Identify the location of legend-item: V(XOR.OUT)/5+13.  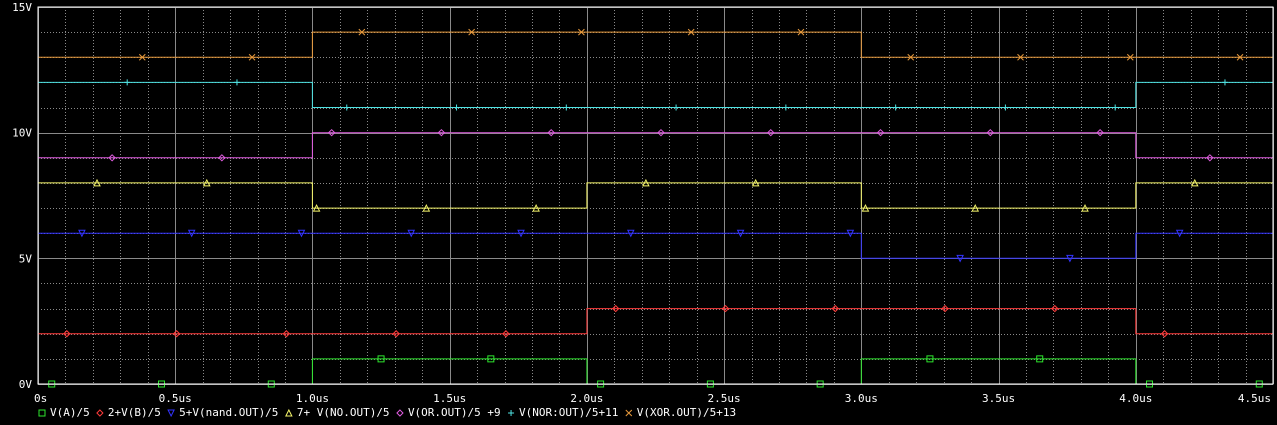
(680, 412).